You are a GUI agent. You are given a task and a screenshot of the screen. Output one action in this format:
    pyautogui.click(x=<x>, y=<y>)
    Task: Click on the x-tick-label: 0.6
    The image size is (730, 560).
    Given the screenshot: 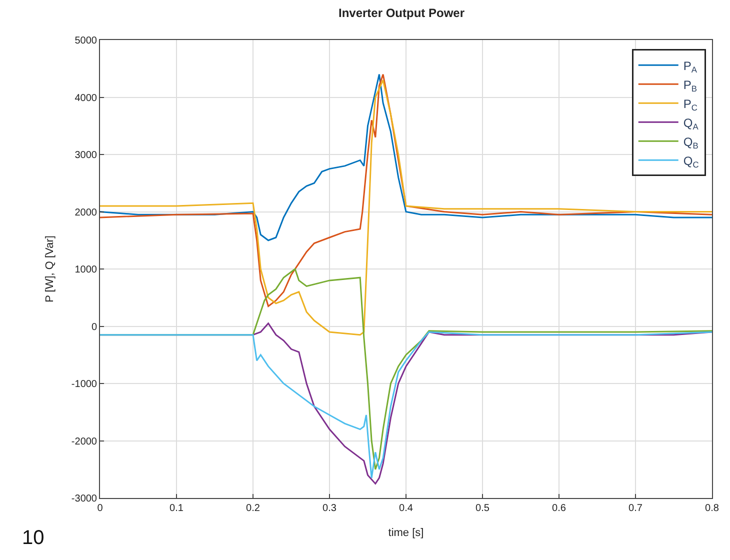 What is the action you would take?
    pyautogui.click(x=559, y=508)
    